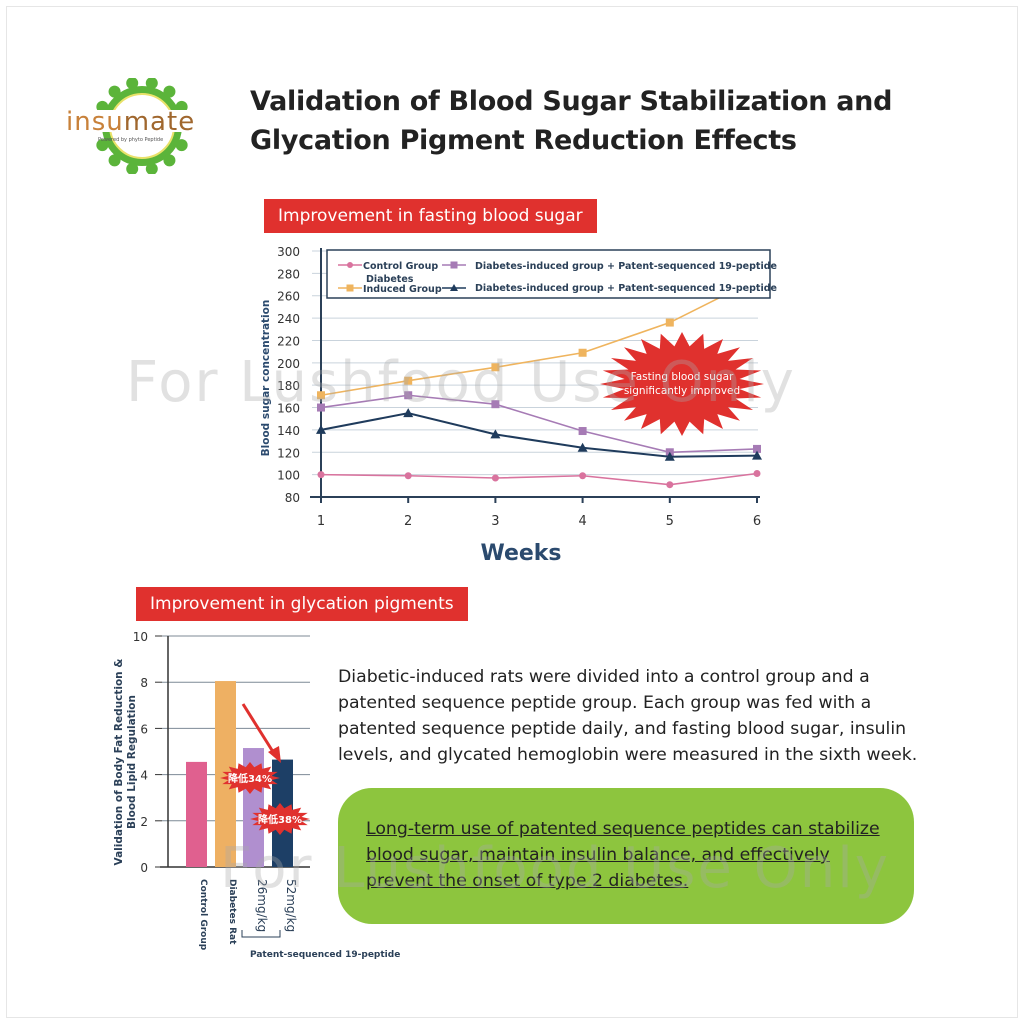  Describe the element at coordinates (288, 386) in the screenshot. I see `y-tick-label: 180` at that location.